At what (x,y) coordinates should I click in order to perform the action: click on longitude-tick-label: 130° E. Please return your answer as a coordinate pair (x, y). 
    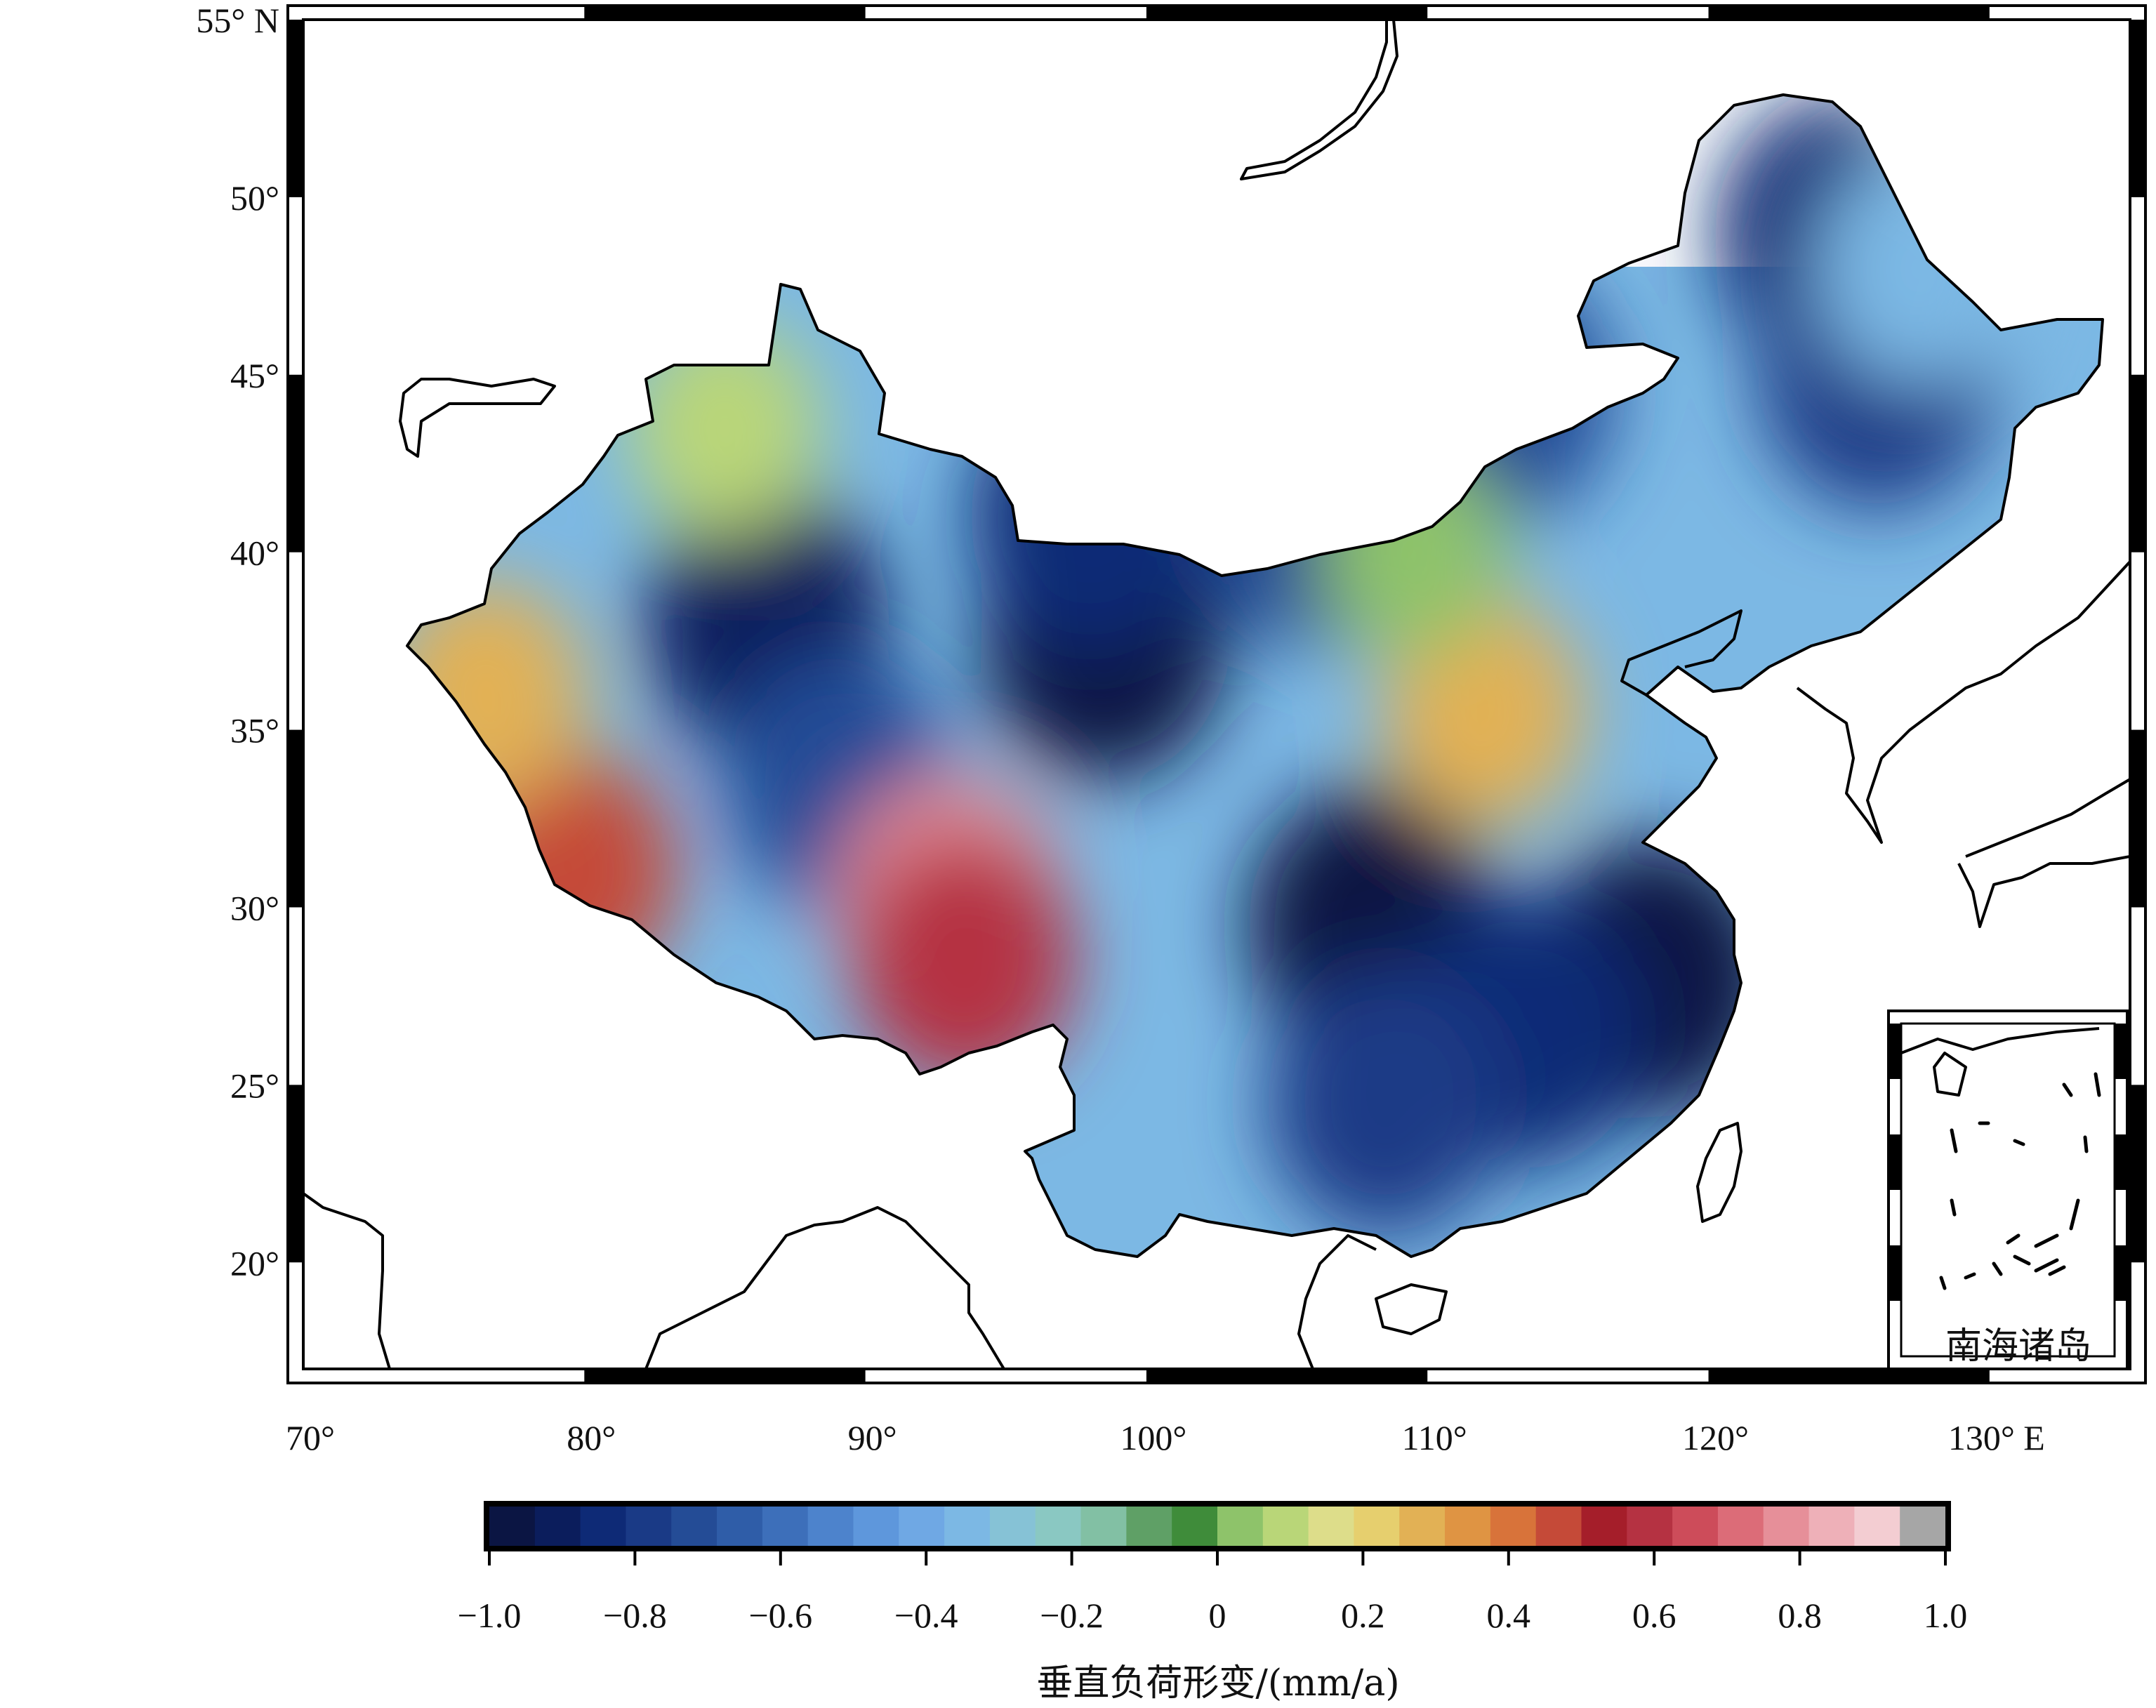
    Looking at the image, I should click on (1996, 1437).